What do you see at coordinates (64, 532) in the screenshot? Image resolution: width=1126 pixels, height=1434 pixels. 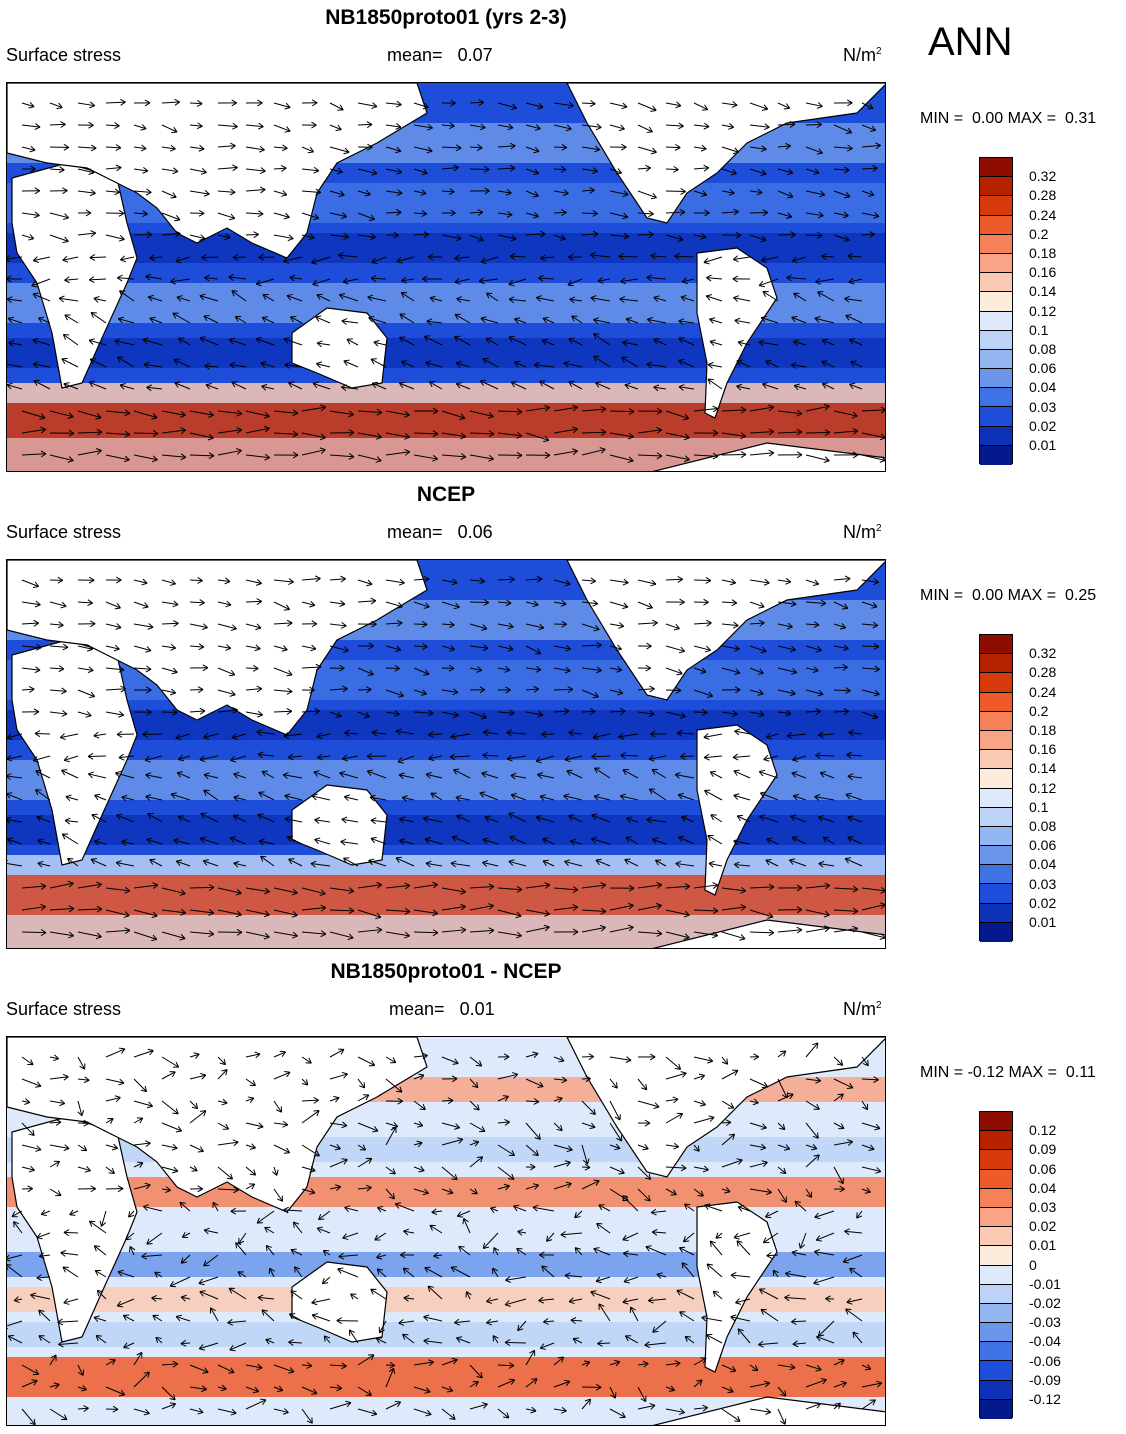 I see `panel-2-variable: Surface stress` at bounding box center [64, 532].